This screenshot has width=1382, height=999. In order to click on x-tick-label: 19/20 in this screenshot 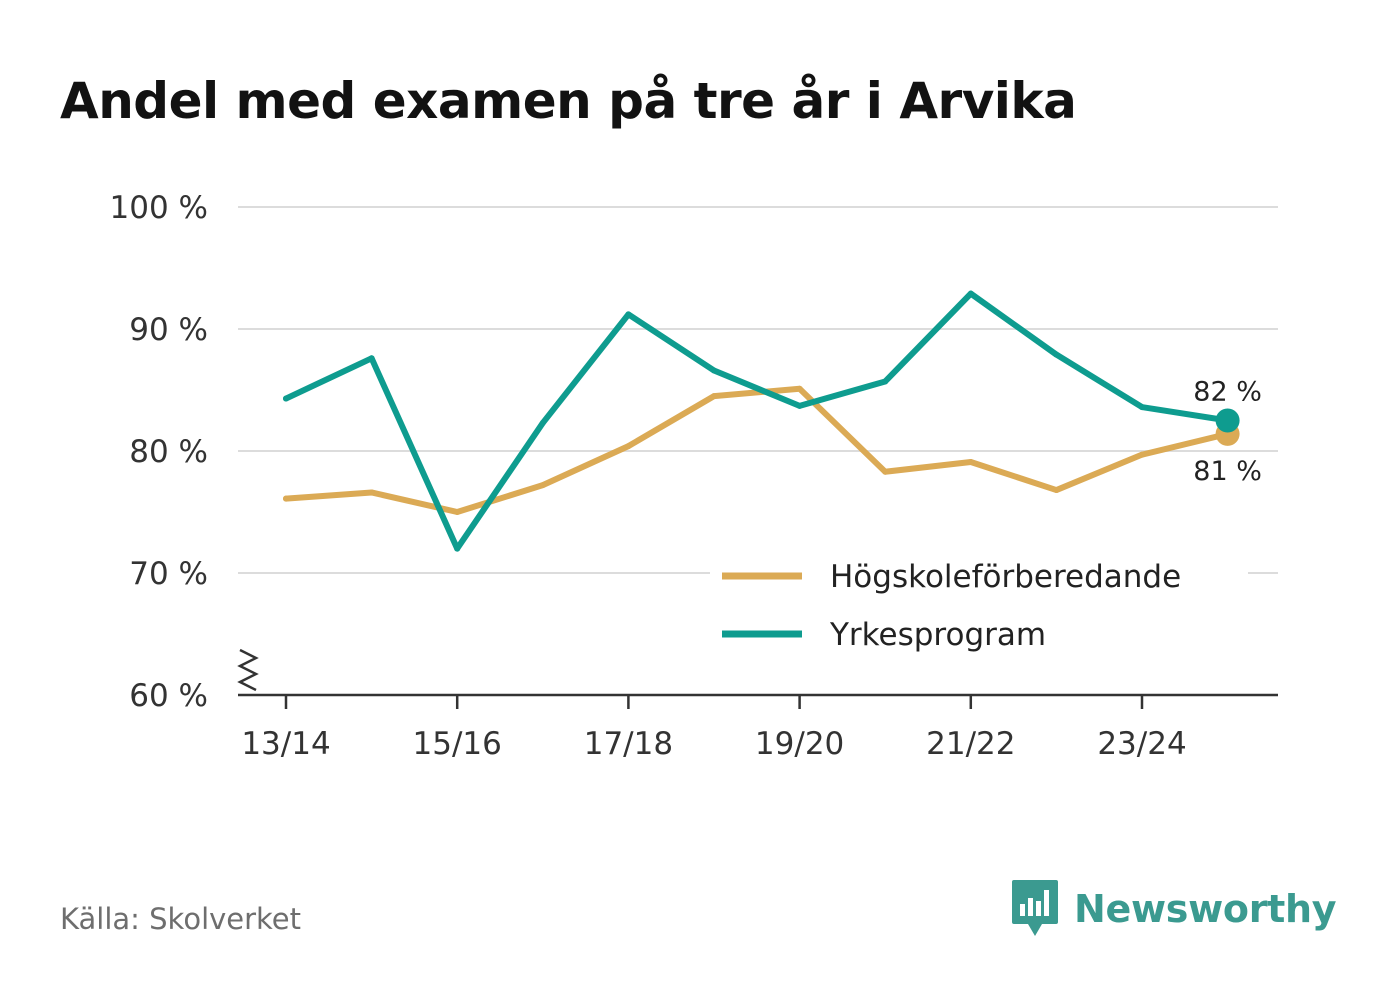, I will do `click(799, 744)`.